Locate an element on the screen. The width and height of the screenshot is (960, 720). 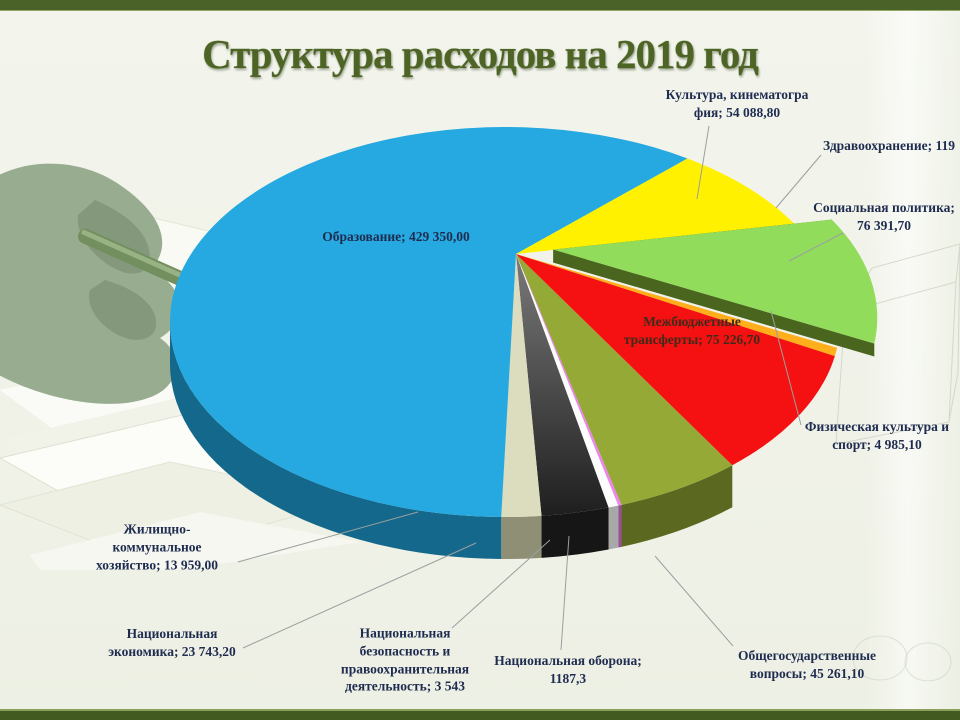
slice-label: Культура, кинематогра фия; 54 088,80 is located at coordinates (737, 103).